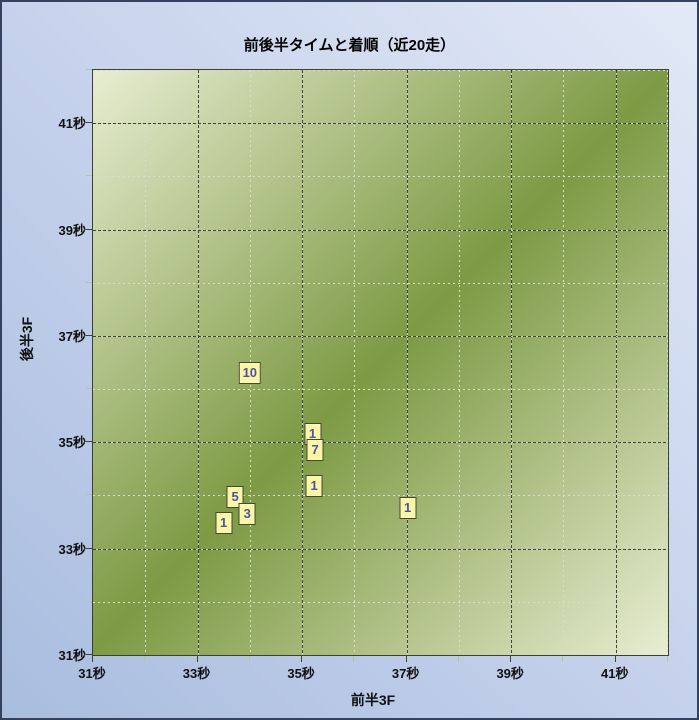  Describe the element at coordinates (72, 336) in the screenshot. I see `y-tick-label: 37秒` at that location.